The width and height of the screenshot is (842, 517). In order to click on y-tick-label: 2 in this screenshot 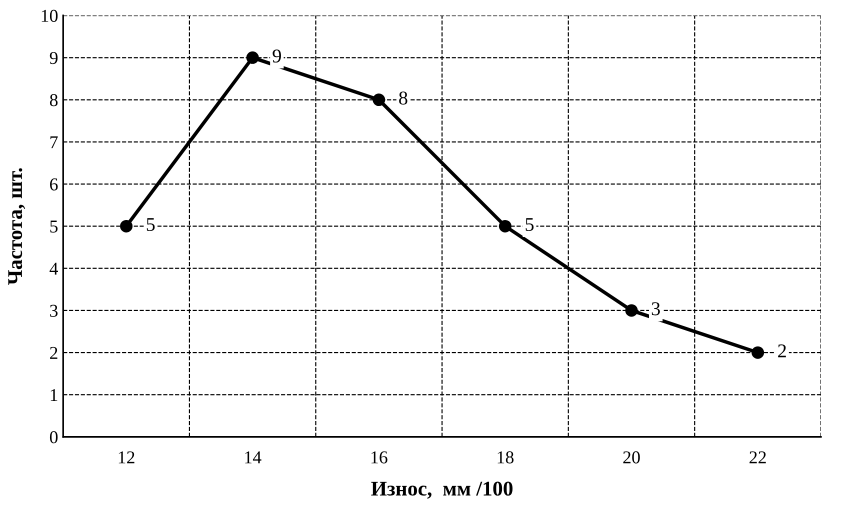, I will do `click(54, 352)`.